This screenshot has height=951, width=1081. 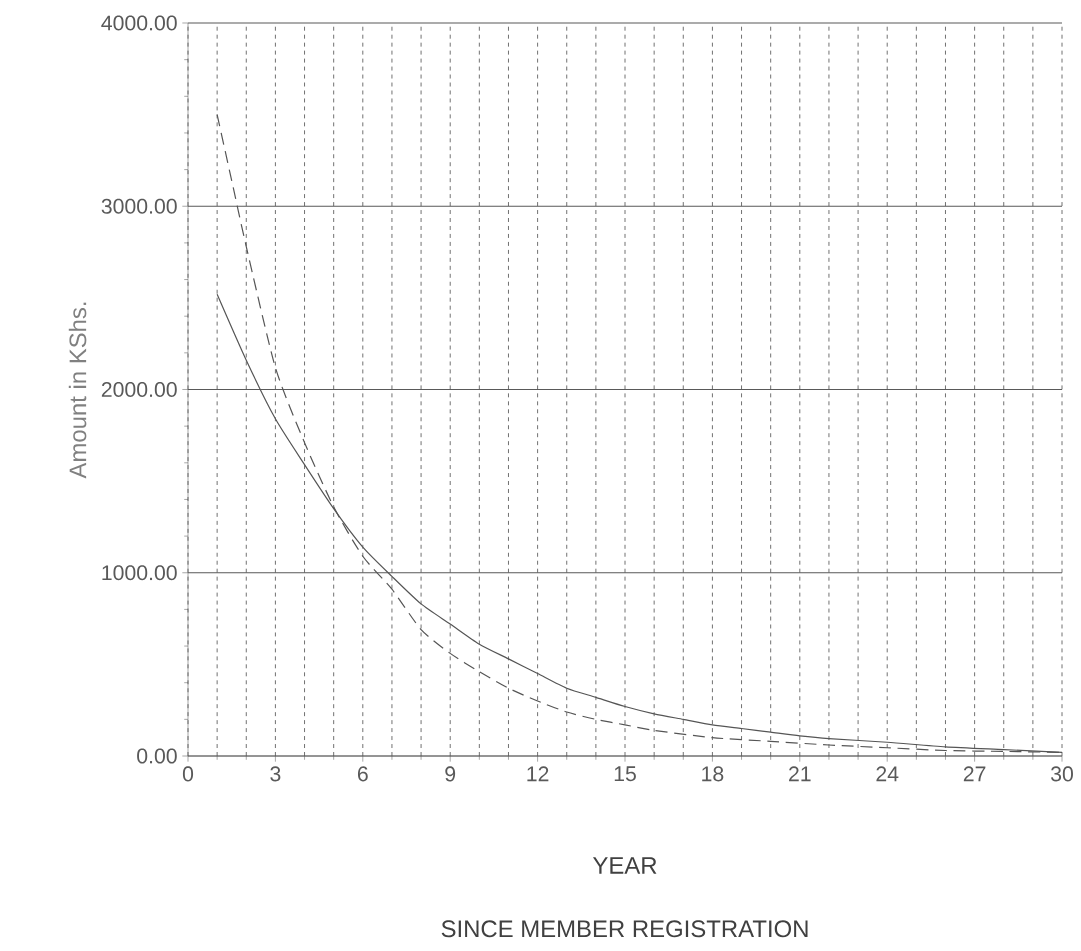 What do you see at coordinates (1062, 774) in the screenshot?
I see `x-tick-label: 30` at bounding box center [1062, 774].